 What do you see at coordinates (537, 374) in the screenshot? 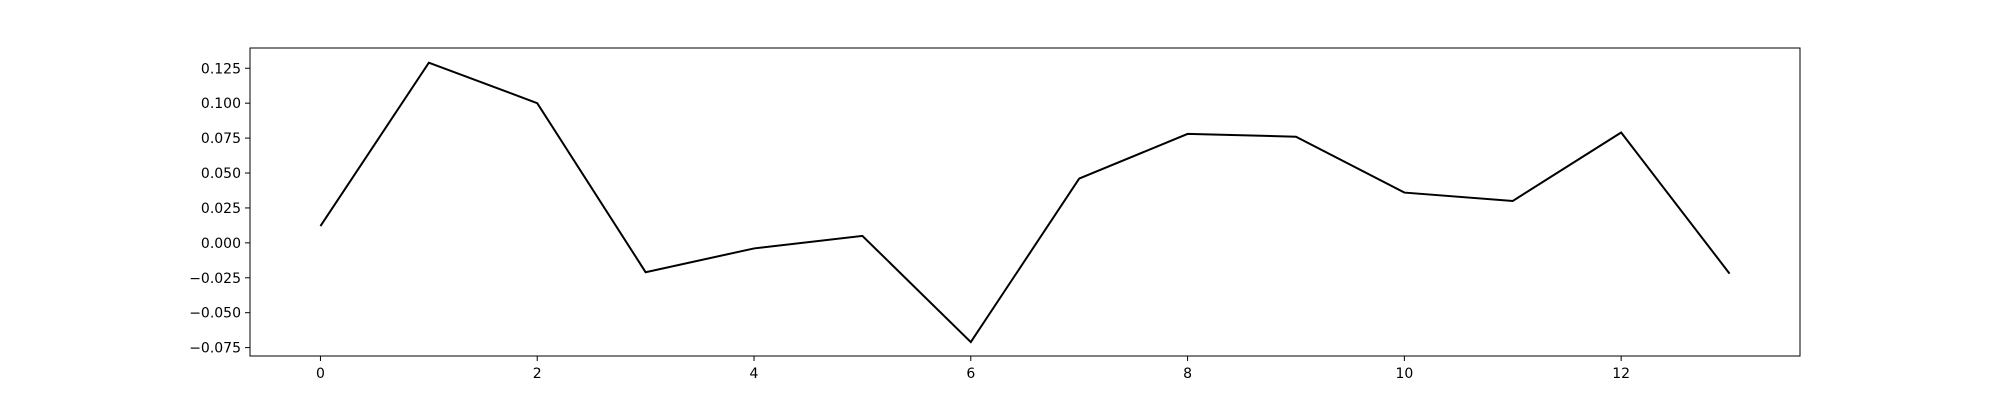
I see `x-tick-label: 2` at bounding box center [537, 374].